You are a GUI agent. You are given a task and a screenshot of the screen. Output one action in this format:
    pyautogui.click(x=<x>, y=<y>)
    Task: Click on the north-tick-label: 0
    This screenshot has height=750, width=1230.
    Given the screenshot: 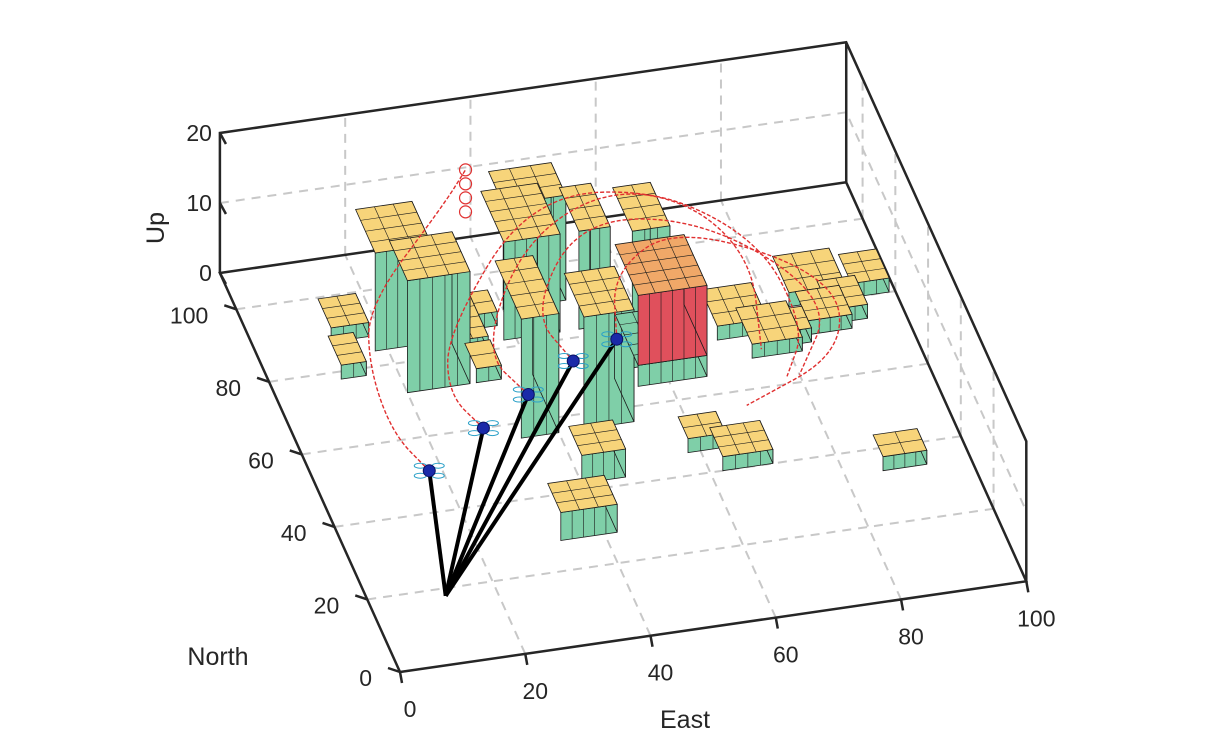 What is the action you would take?
    pyautogui.click(x=365, y=678)
    